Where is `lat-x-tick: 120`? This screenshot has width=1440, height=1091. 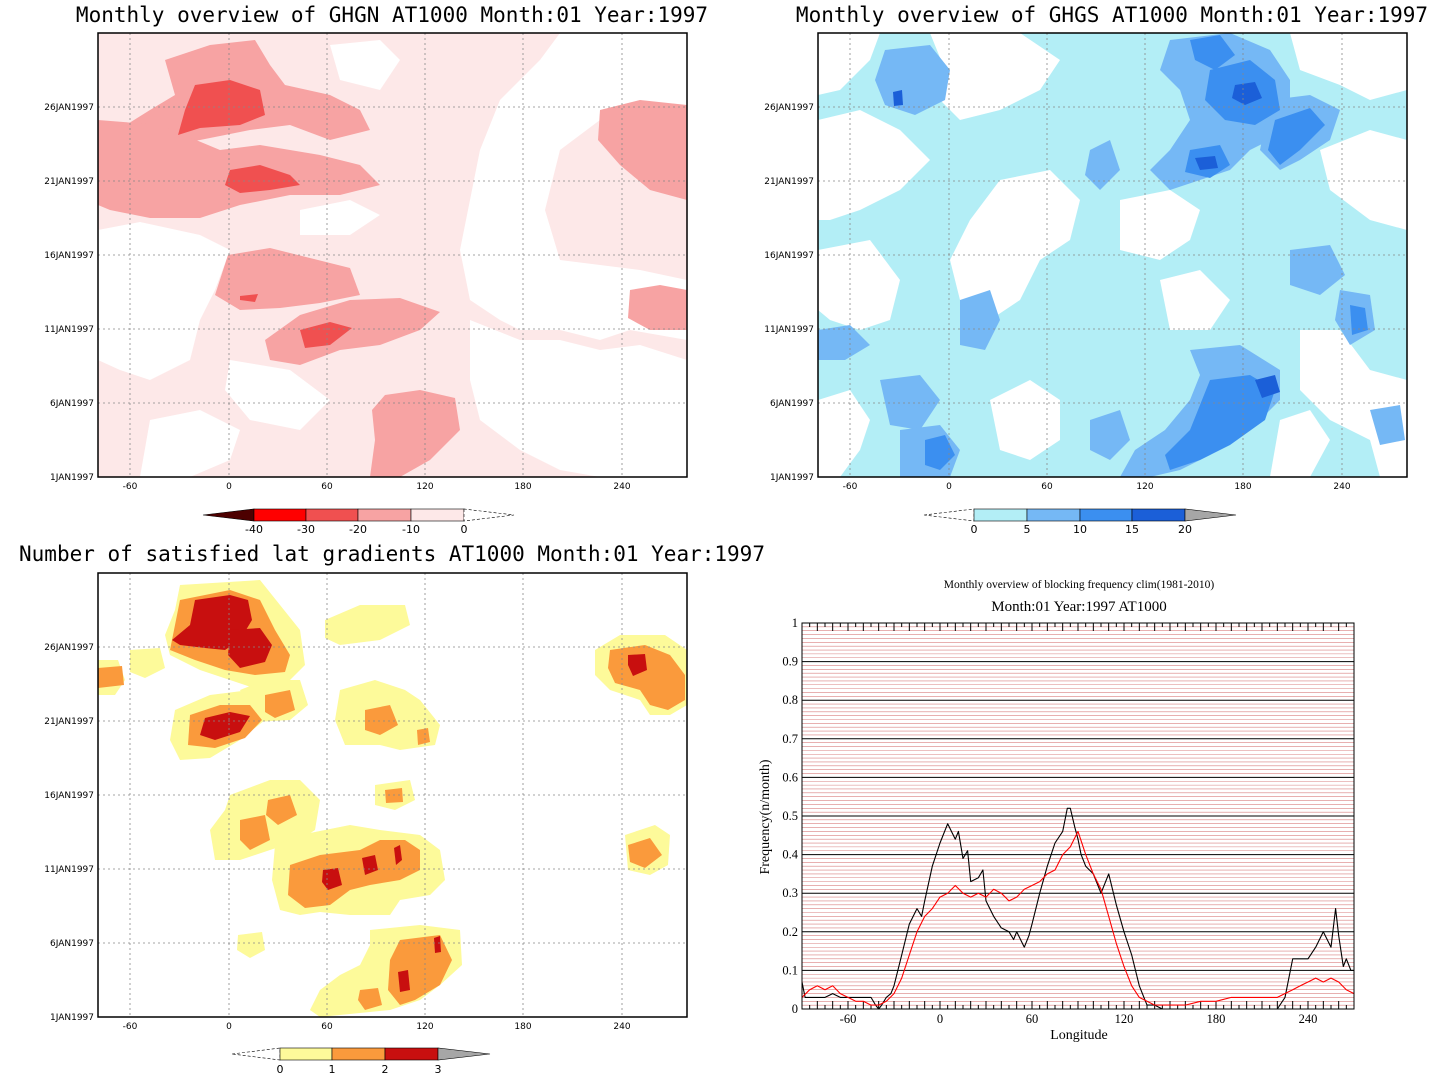 lat-x-tick: 120 is located at coordinates (424, 1027).